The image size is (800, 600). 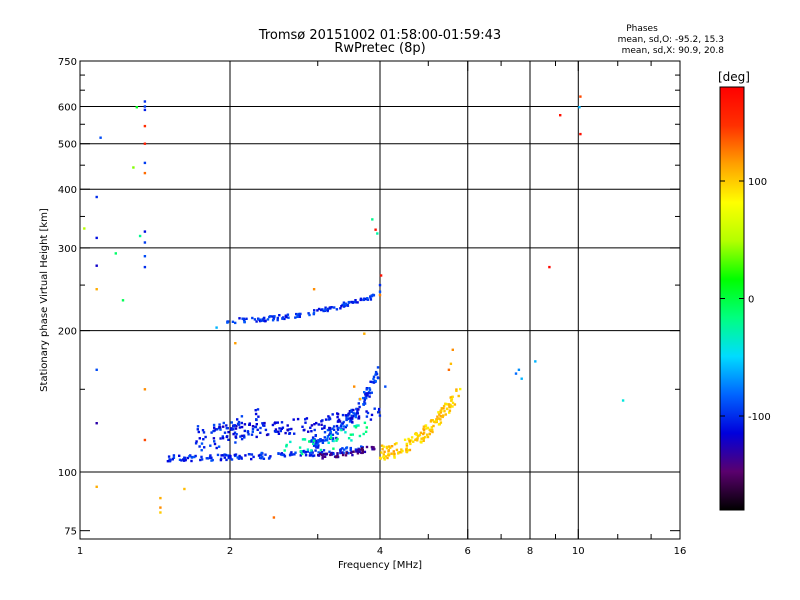 What do you see at coordinates (751, 300) in the screenshot?
I see `colorbar-tick-label: 0` at bounding box center [751, 300].